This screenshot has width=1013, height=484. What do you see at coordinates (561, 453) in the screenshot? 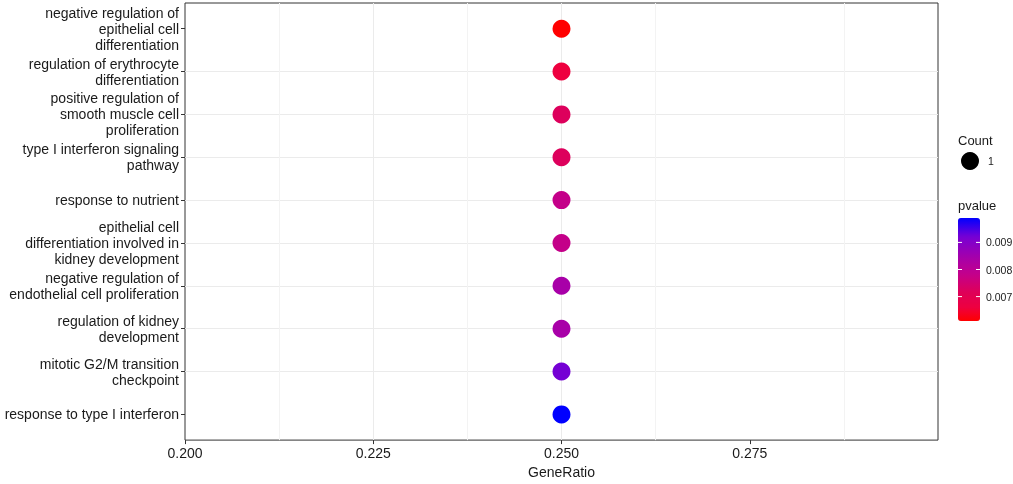
I see `x-tick-label: 0.250` at bounding box center [561, 453].